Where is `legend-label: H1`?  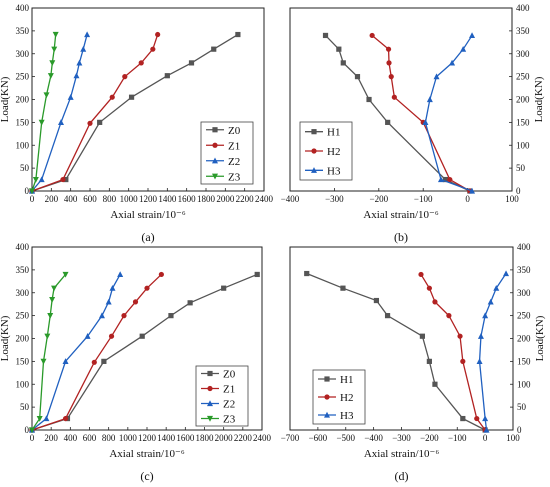 legend-label: H1 is located at coordinates (333, 133).